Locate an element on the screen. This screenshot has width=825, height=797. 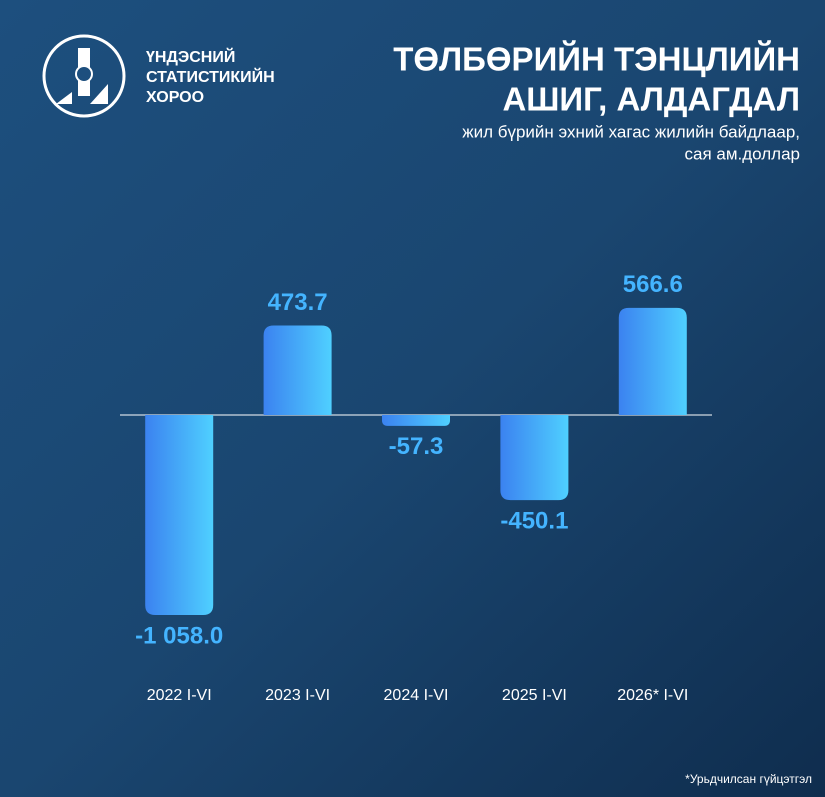
value-label: -57.3 is located at coordinates (416, 446).